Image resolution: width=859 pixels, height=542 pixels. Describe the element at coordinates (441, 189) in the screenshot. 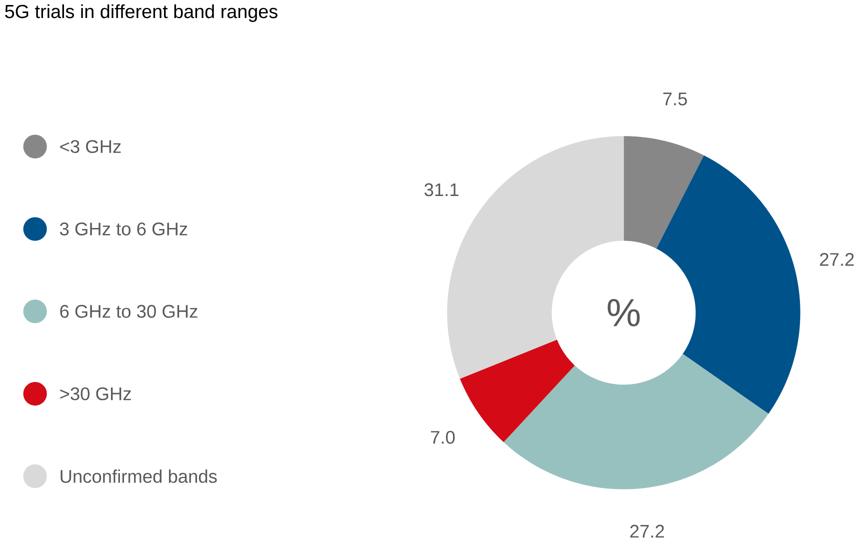

I see `data-label: 31.1` at that location.